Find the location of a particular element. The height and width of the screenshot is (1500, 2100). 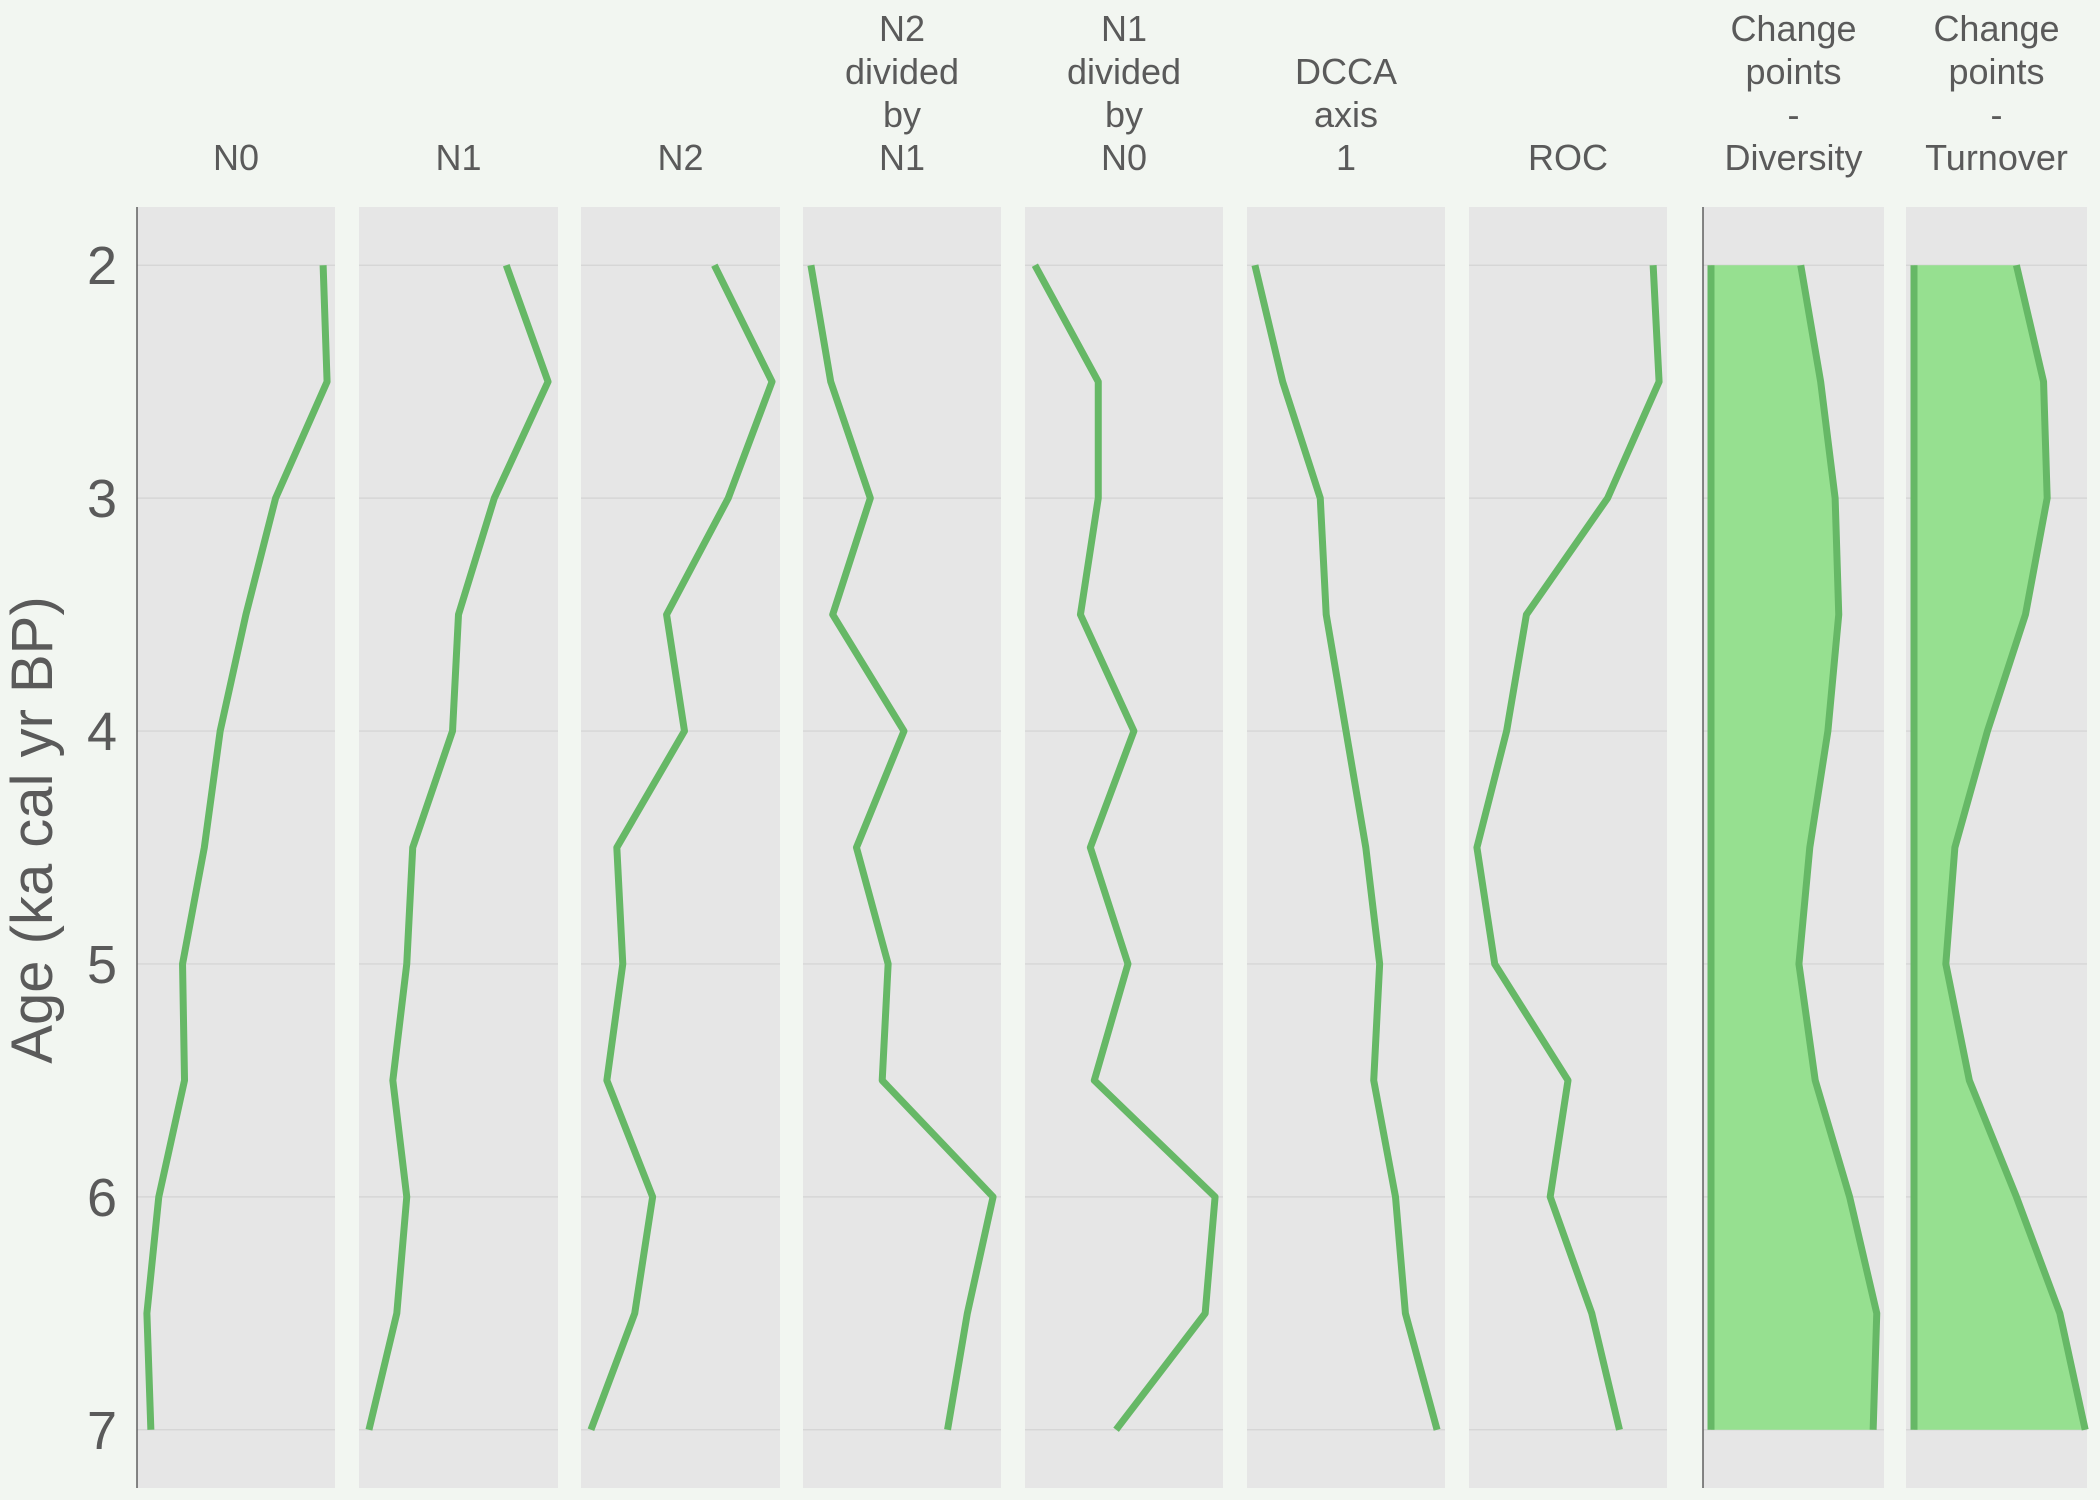

y-axis-label: Age (ka cal yr BP) is located at coordinates (32, 829).